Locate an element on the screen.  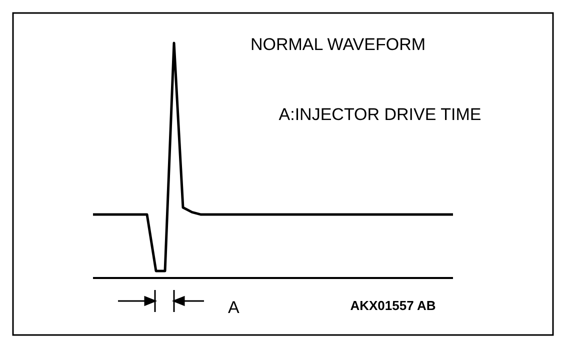
text: A is located at coordinates (234, 307).